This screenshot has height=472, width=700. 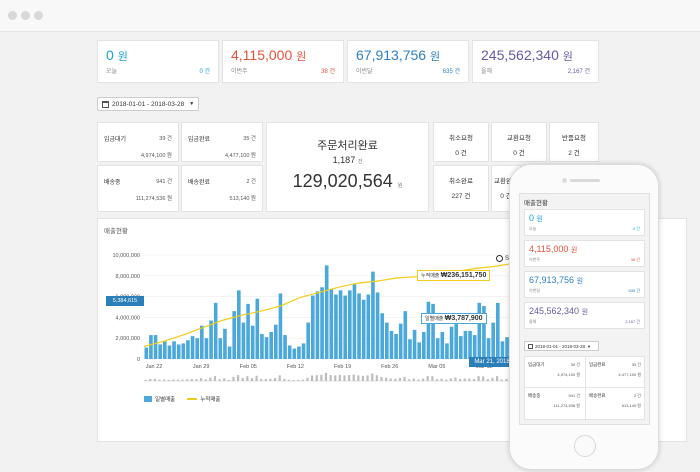 What do you see at coordinates (115, 140) in the screenshot?
I see `order-status-label: 입금대기` at bounding box center [115, 140].